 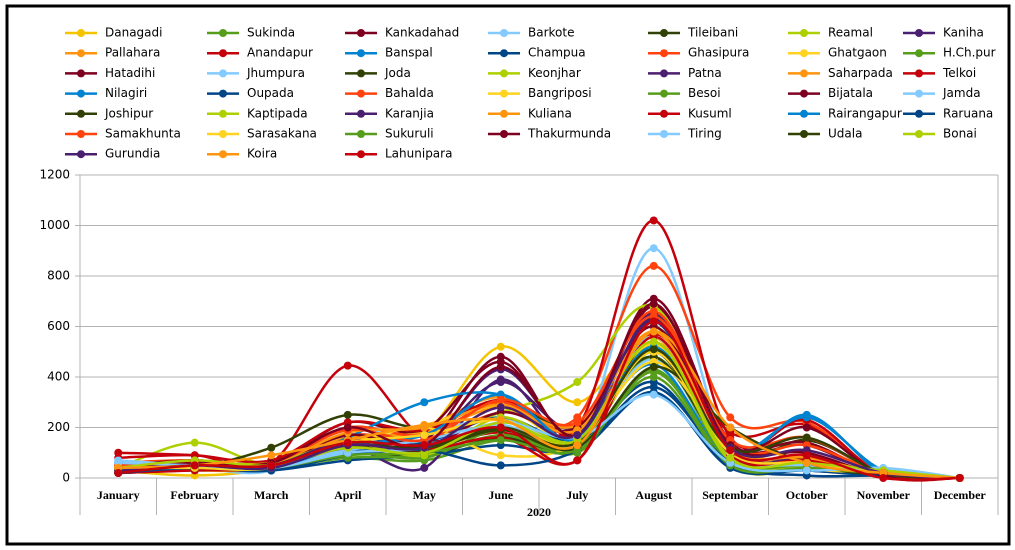 What do you see at coordinates (730, 495) in the screenshot?
I see `x-tick-label: Septembar` at bounding box center [730, 495].